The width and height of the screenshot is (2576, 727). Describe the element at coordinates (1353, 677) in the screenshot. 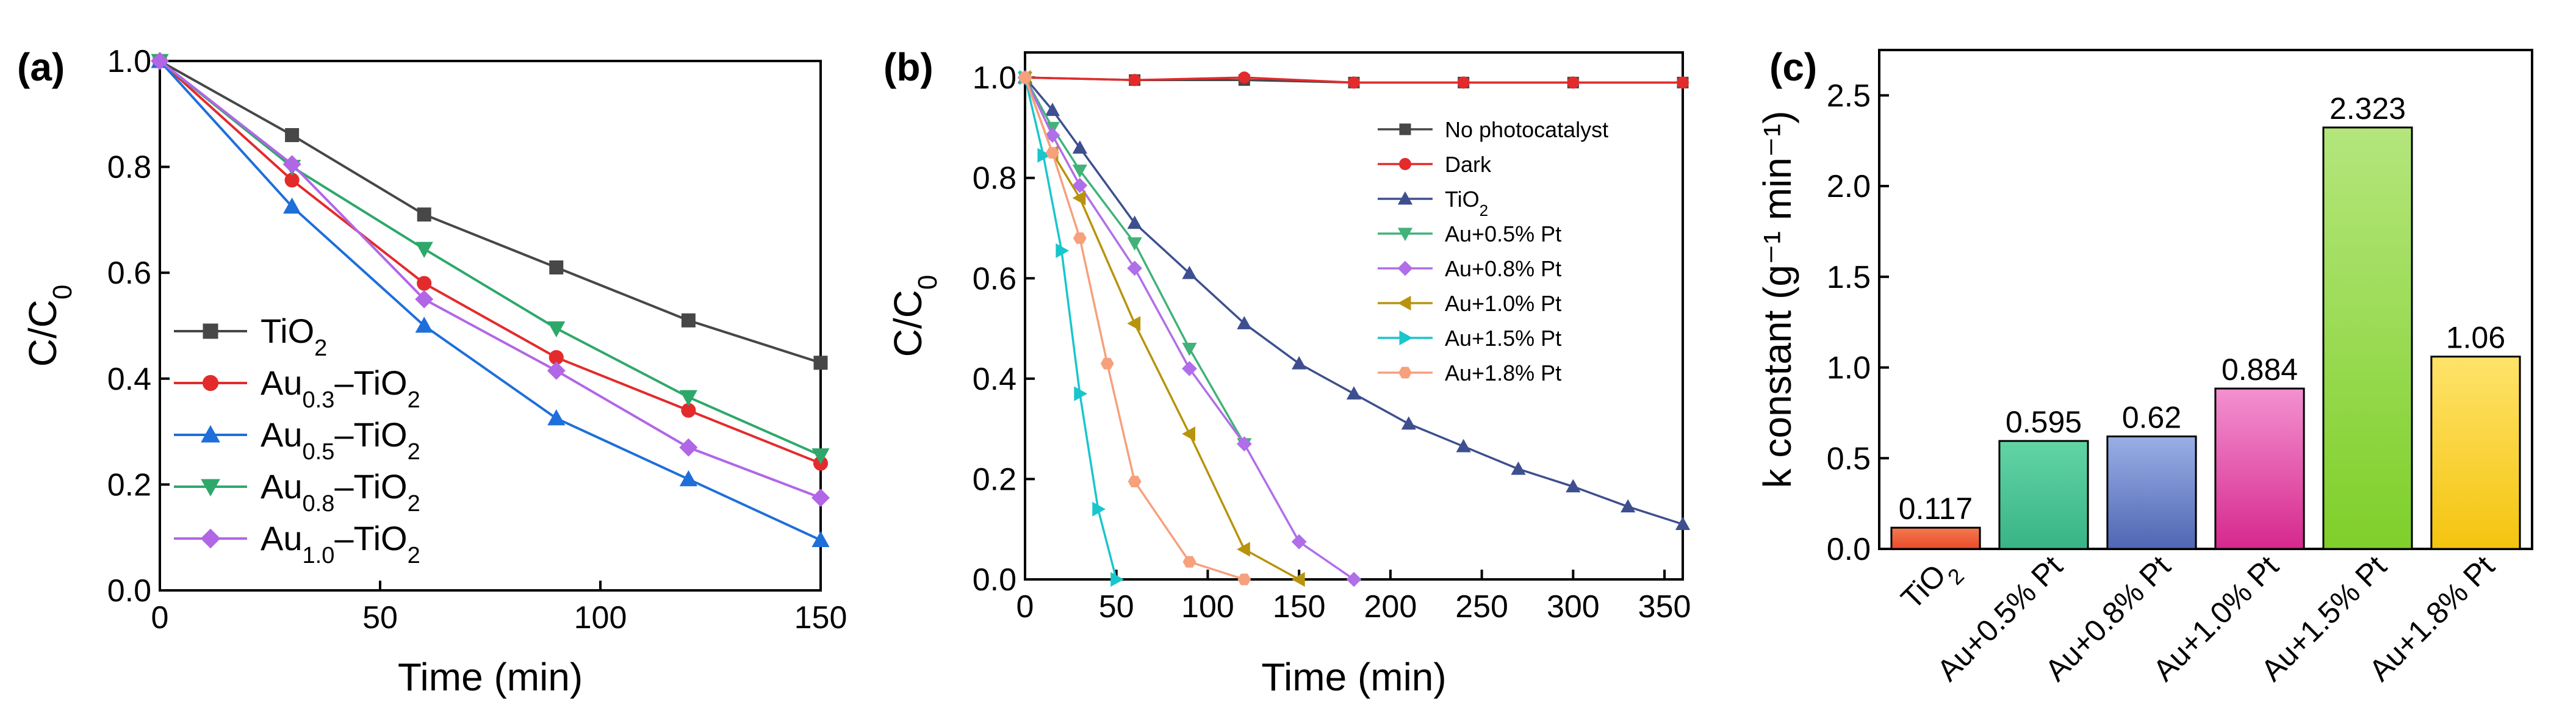

I see `x-axis-title: Time (min)` at that location.